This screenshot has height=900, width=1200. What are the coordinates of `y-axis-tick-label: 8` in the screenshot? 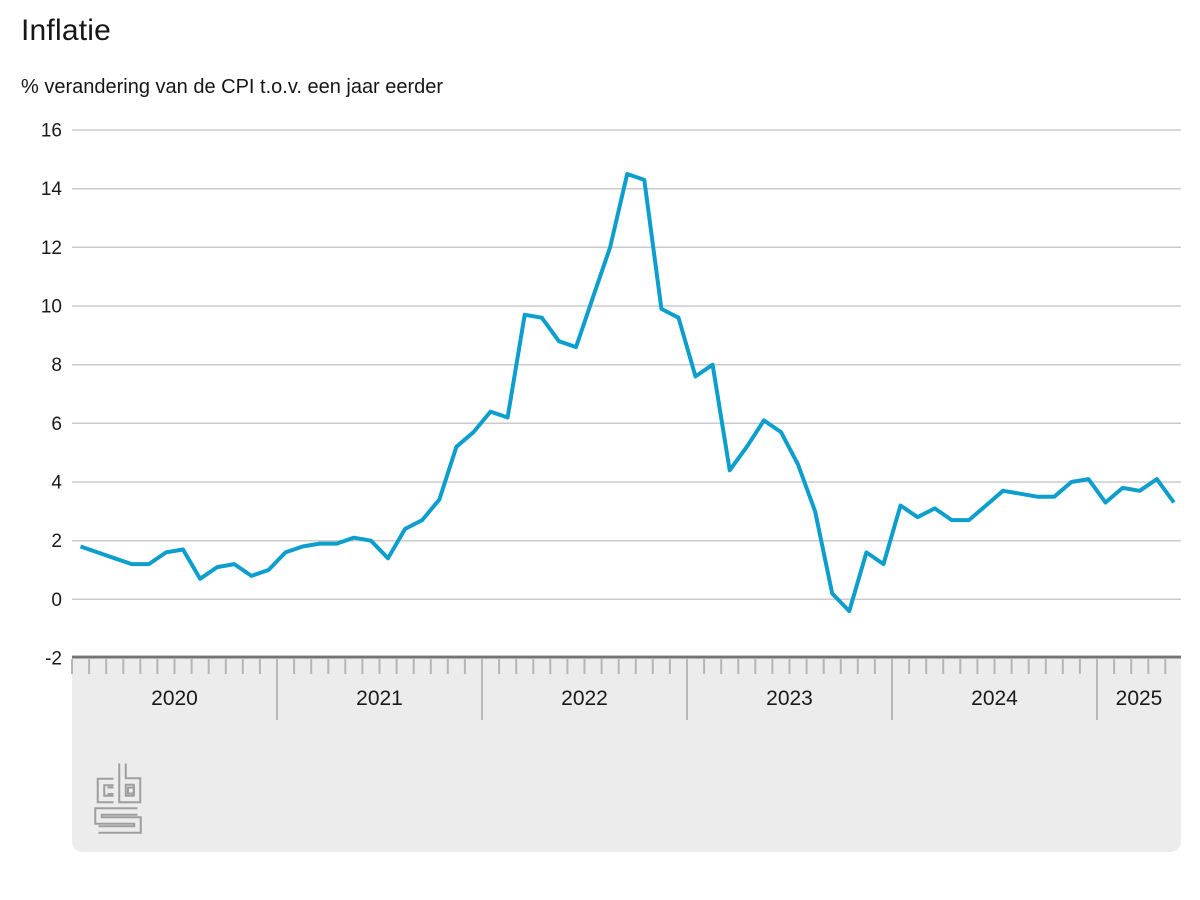 It's located at (56, 365).